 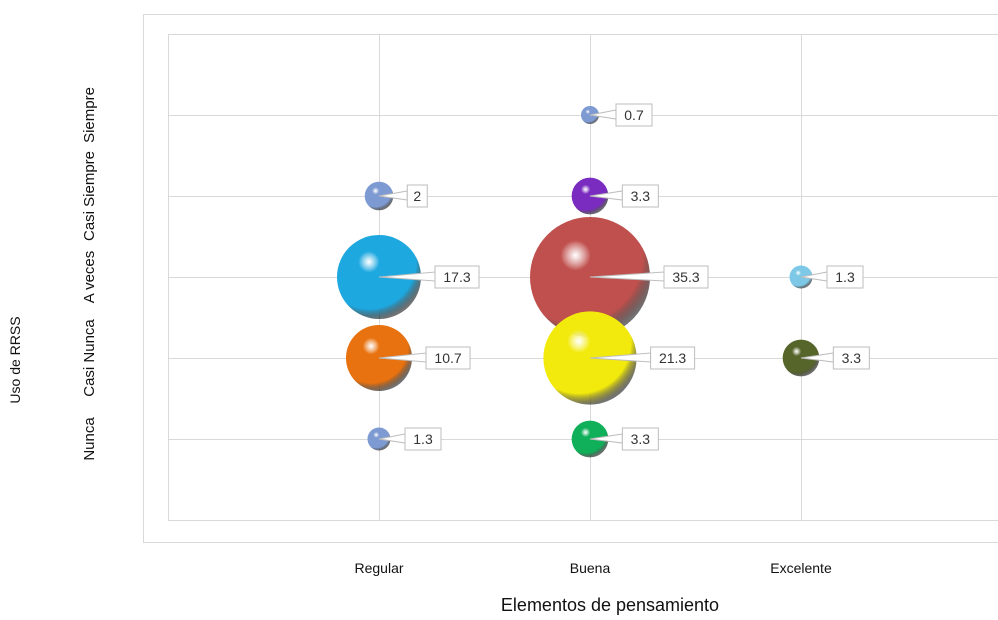 I want to click on y-tick-label: Nunca, so click(x=89, y=439).